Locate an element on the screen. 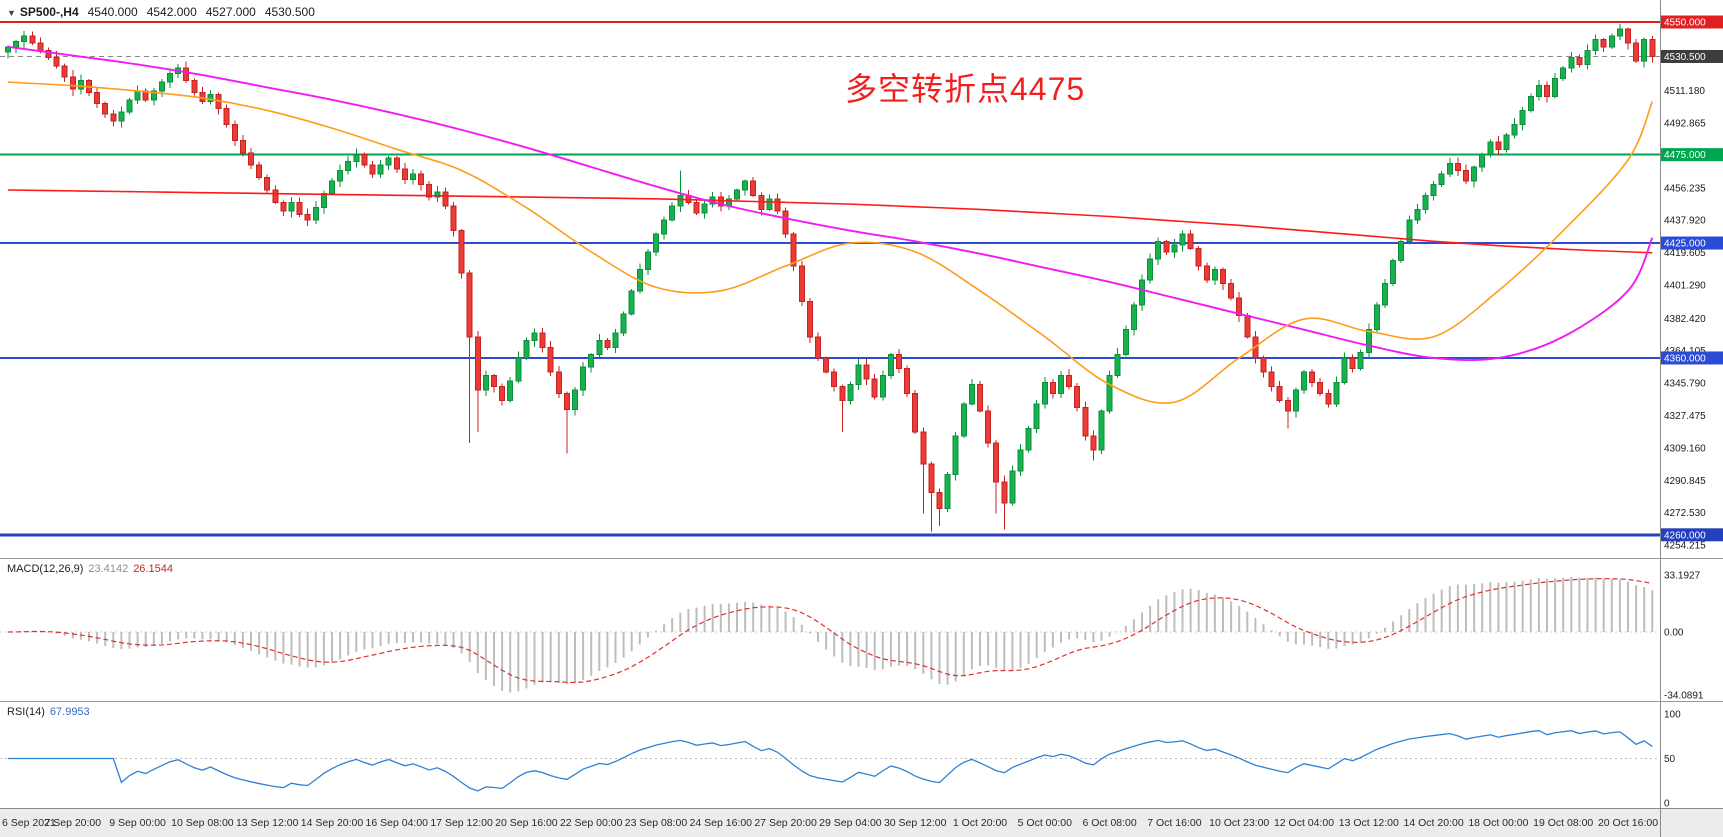 This screenshot has height=837, width=1723. time-label: 23 Sep 08:00 is located at coordinates (656, 823).